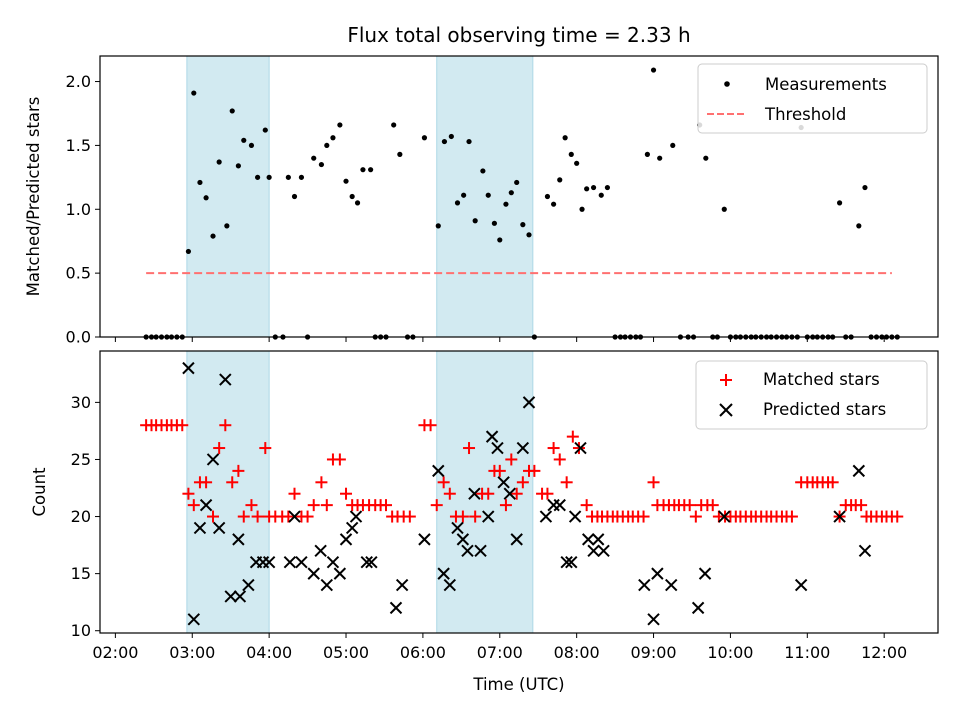 This screenshot has width=960, height=720. Describe the element at coordinates (78, 337) in the screenshot. I see `top-y-tick-label: 0.0` at that location.